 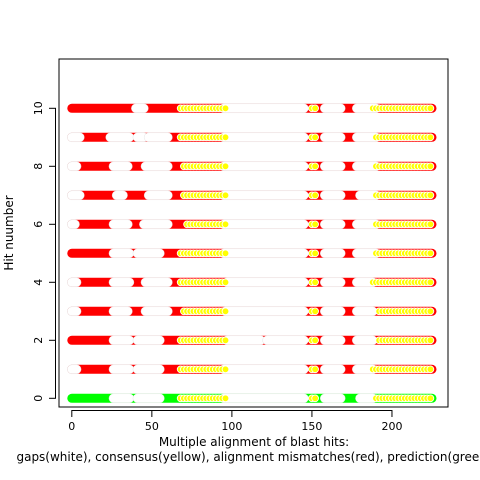 I want to click on y-tick-label: 10, so click(x=38, y=108).